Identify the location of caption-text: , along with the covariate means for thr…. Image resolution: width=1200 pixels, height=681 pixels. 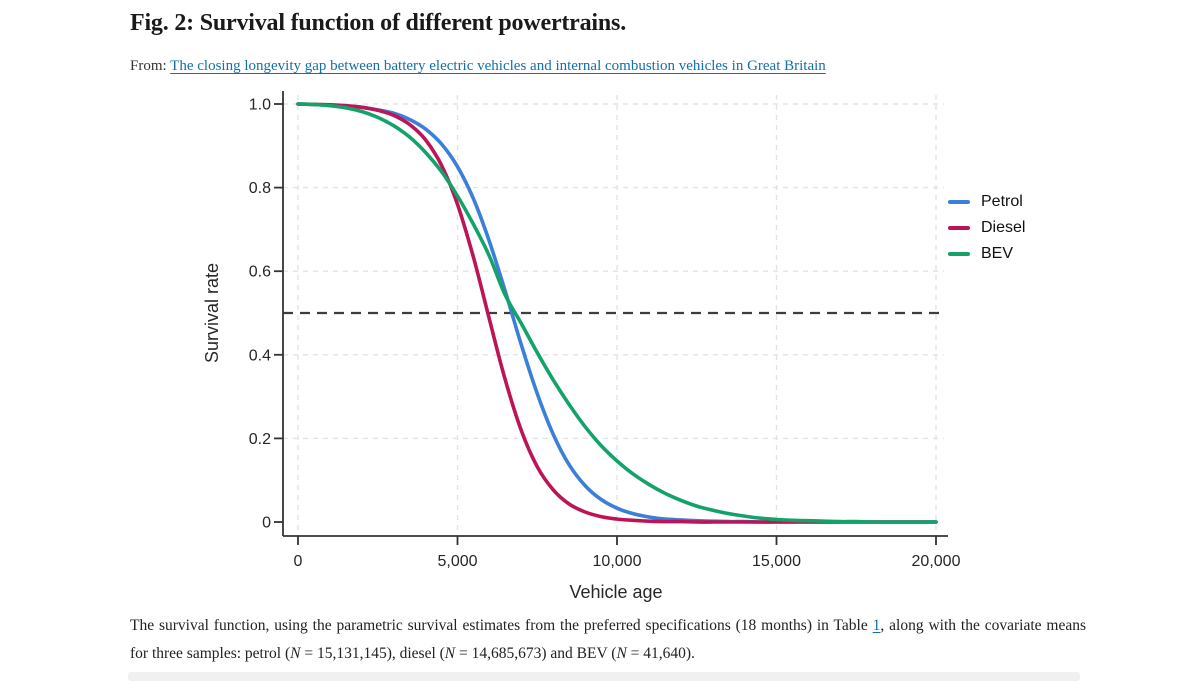
(608, 639).